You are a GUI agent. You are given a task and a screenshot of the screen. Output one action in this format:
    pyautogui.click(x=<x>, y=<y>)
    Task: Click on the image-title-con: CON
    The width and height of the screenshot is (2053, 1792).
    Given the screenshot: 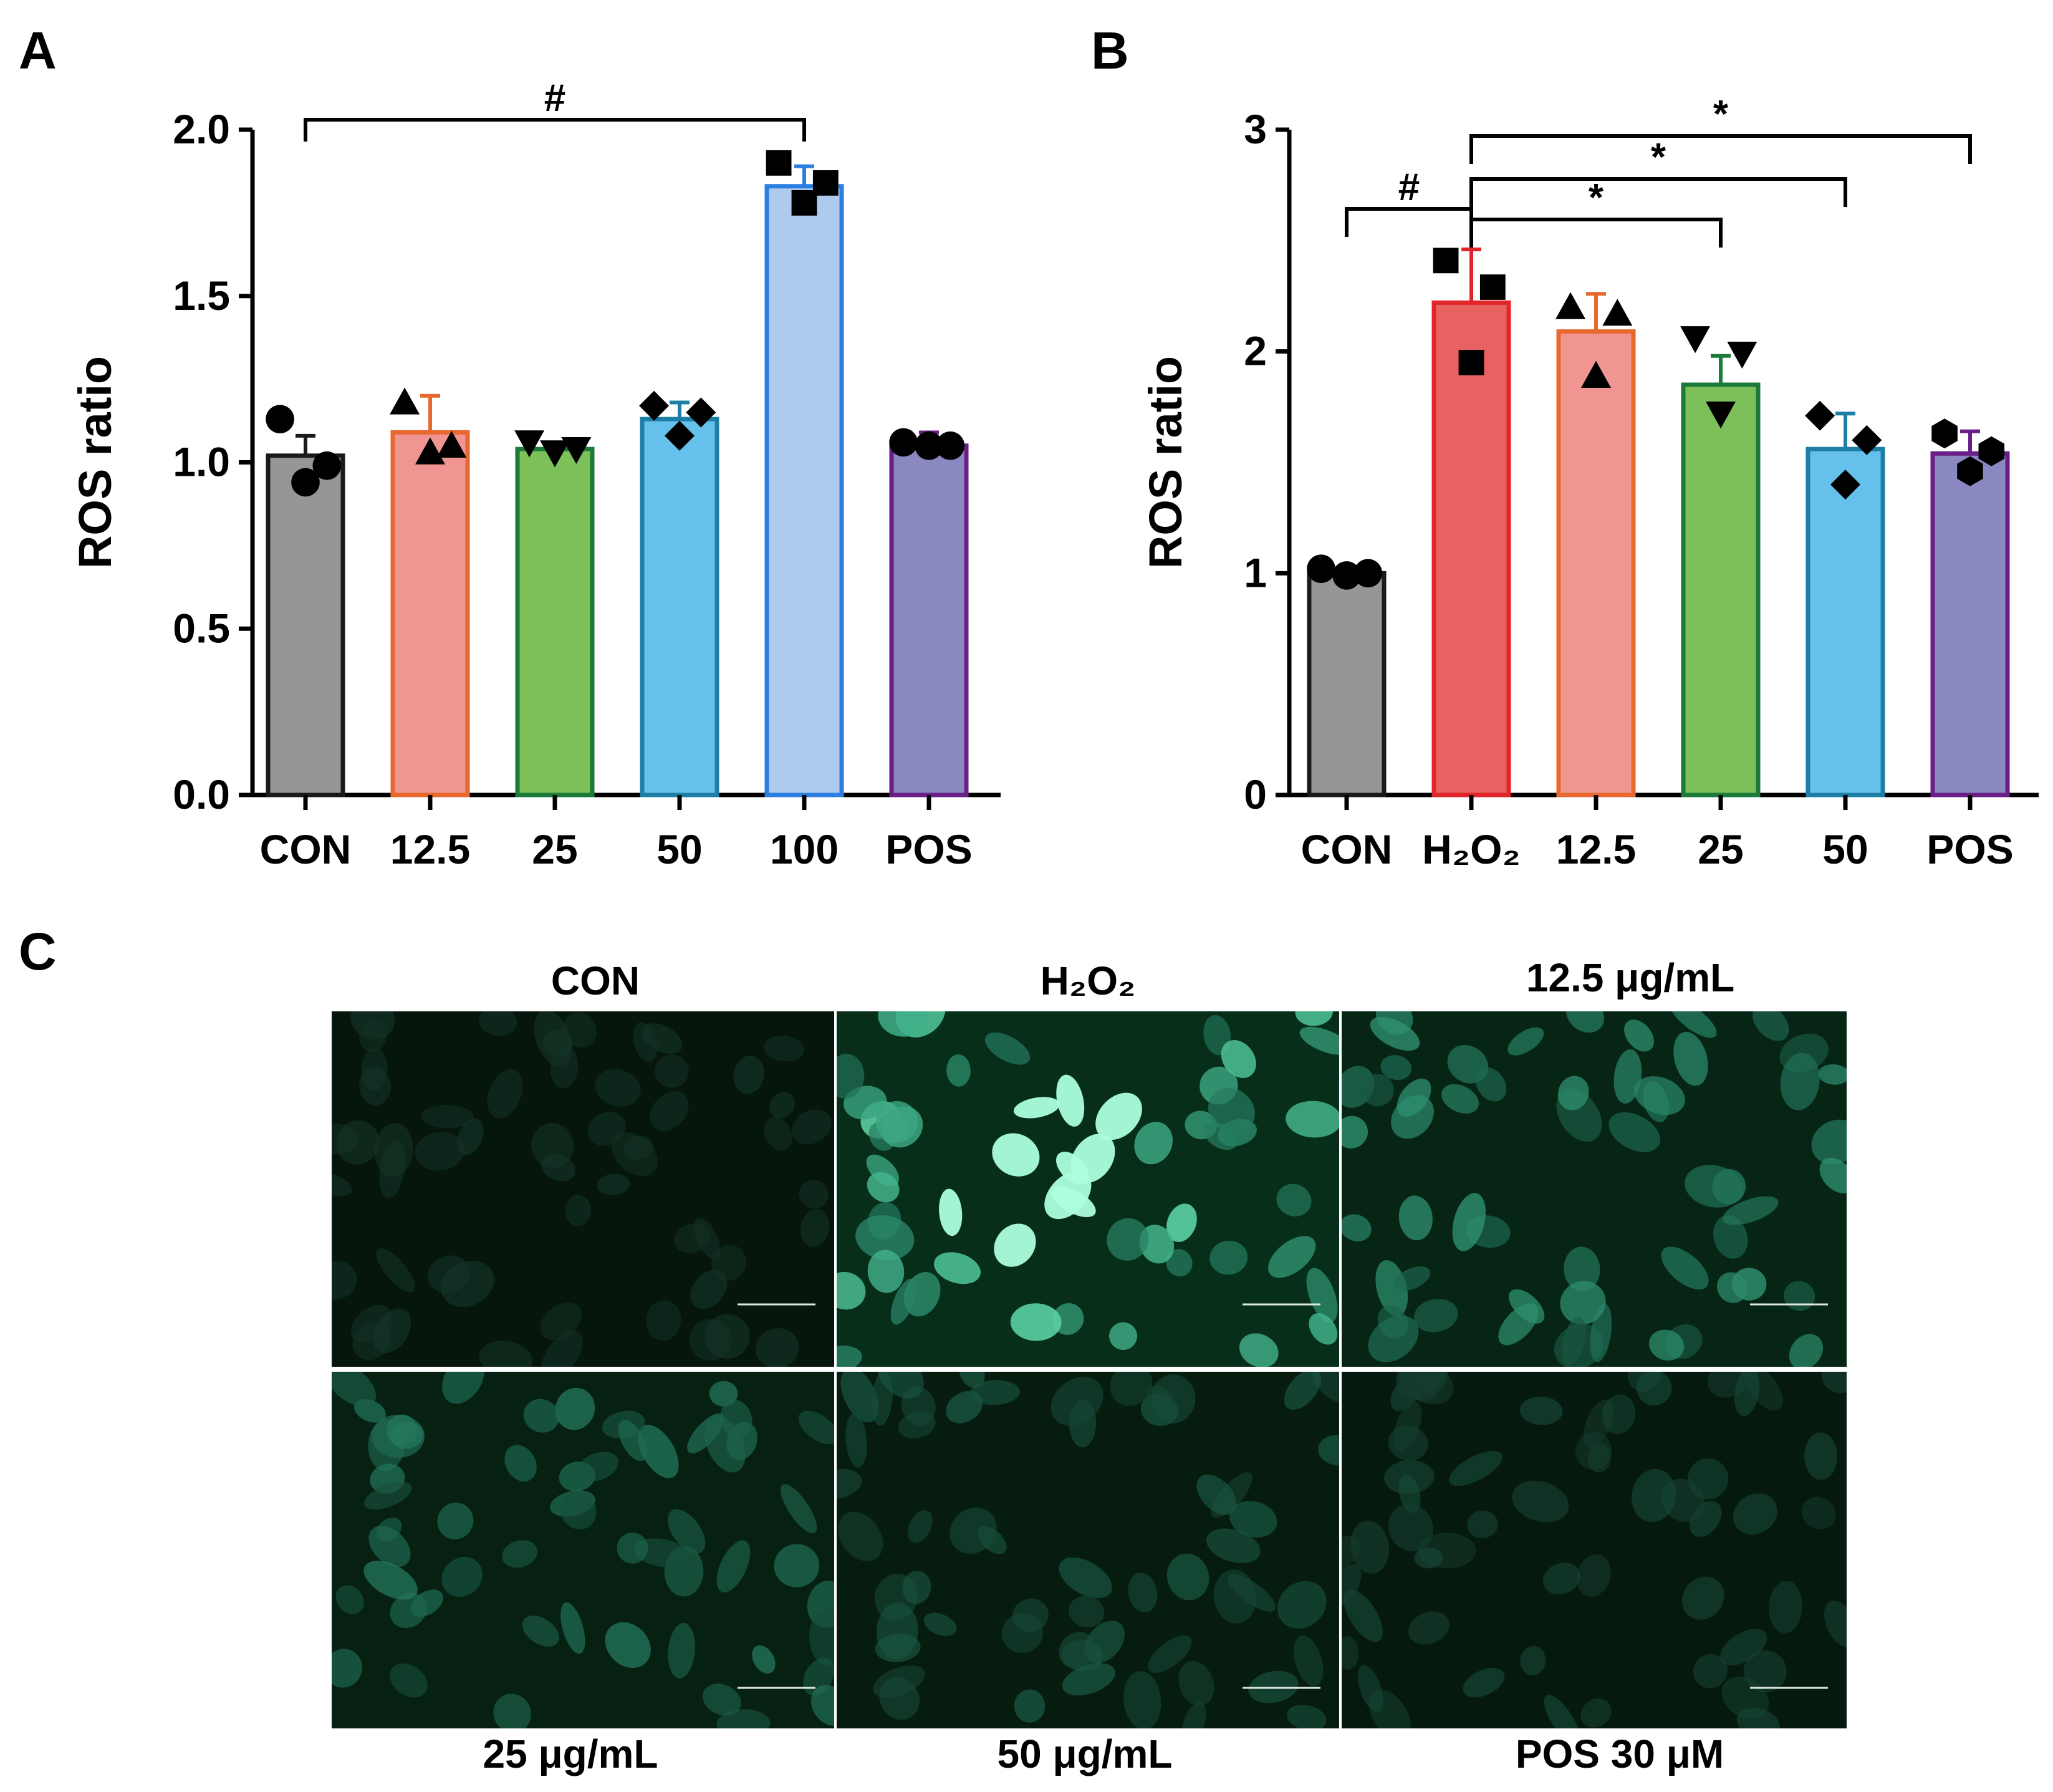 What is the action you would take?
    pyautogui.click(x=595, y=980)
    